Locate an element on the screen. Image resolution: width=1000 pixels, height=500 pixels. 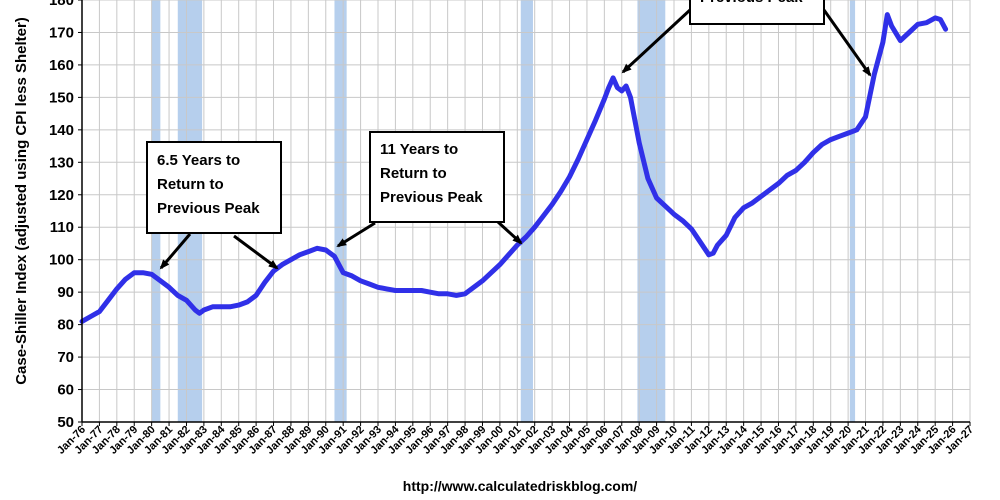
y-tick-label: 110 is located at coordinates (62, 227).